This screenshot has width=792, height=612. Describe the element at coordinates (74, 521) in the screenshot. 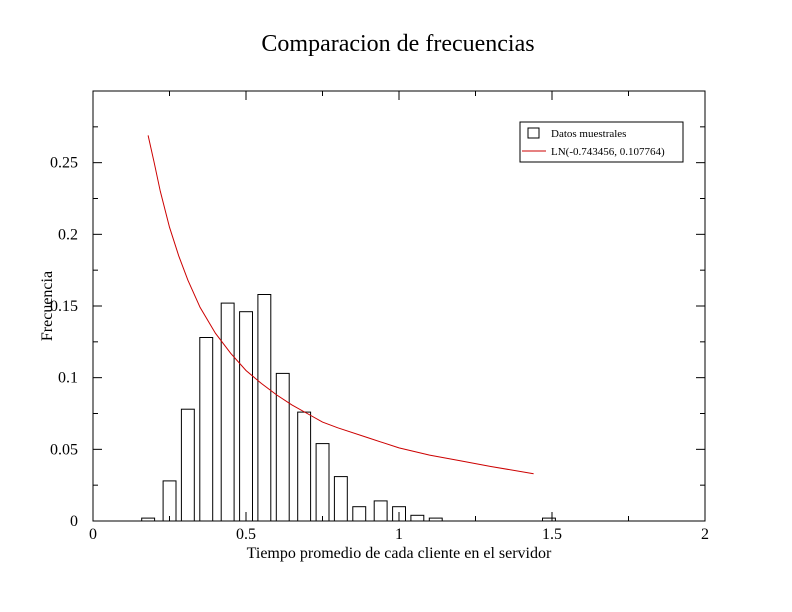

I see `y-tick-label-0: 0` at that location.